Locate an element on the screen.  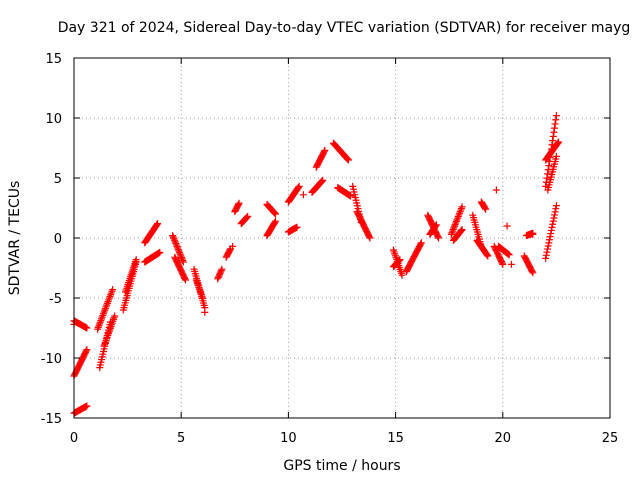
y-tick-label: 0 is located at coordinates (58, 239).